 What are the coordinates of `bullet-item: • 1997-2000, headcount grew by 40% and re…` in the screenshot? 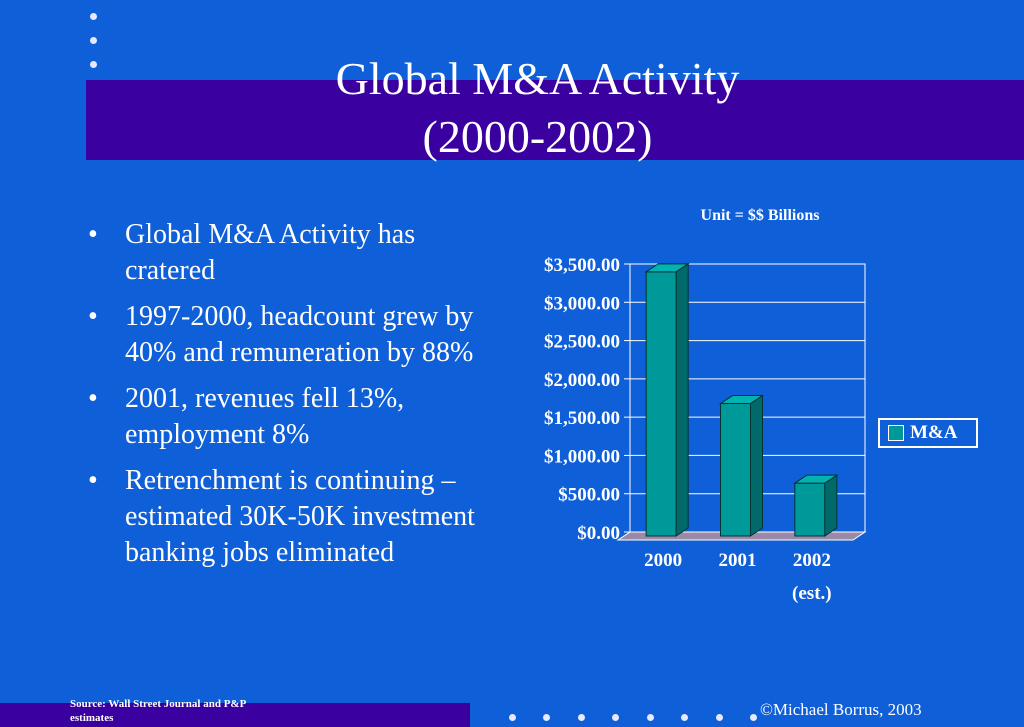 It's located at (285, 335).